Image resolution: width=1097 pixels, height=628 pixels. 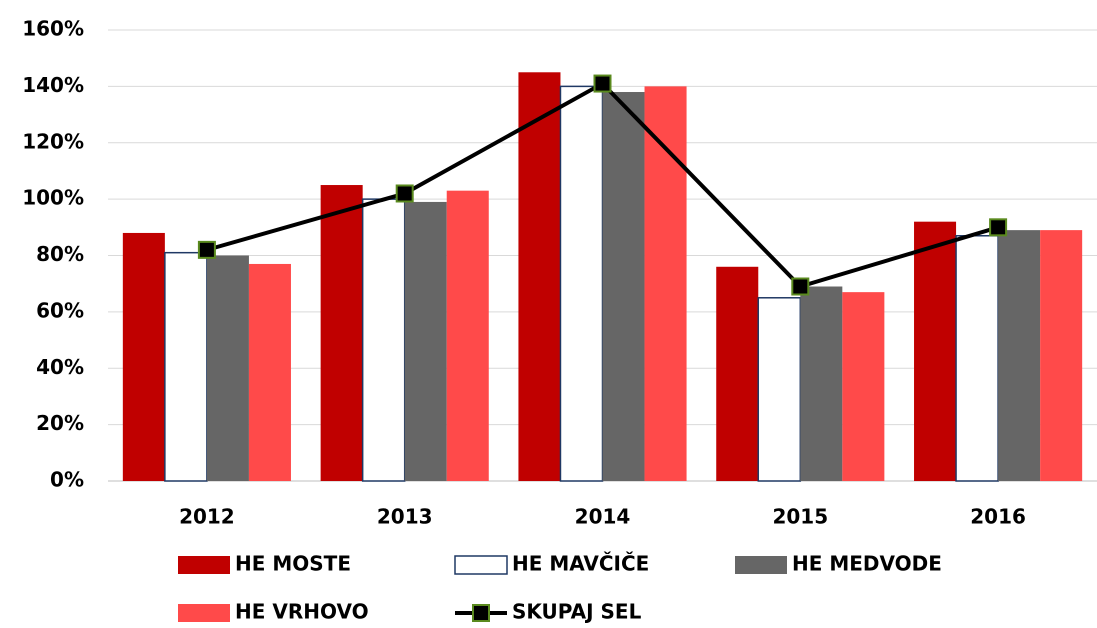 What do you see at coordinates (53, 85) in the screenshot?
I see `y-tick-label: 140%` at bounding box center [53, 85].